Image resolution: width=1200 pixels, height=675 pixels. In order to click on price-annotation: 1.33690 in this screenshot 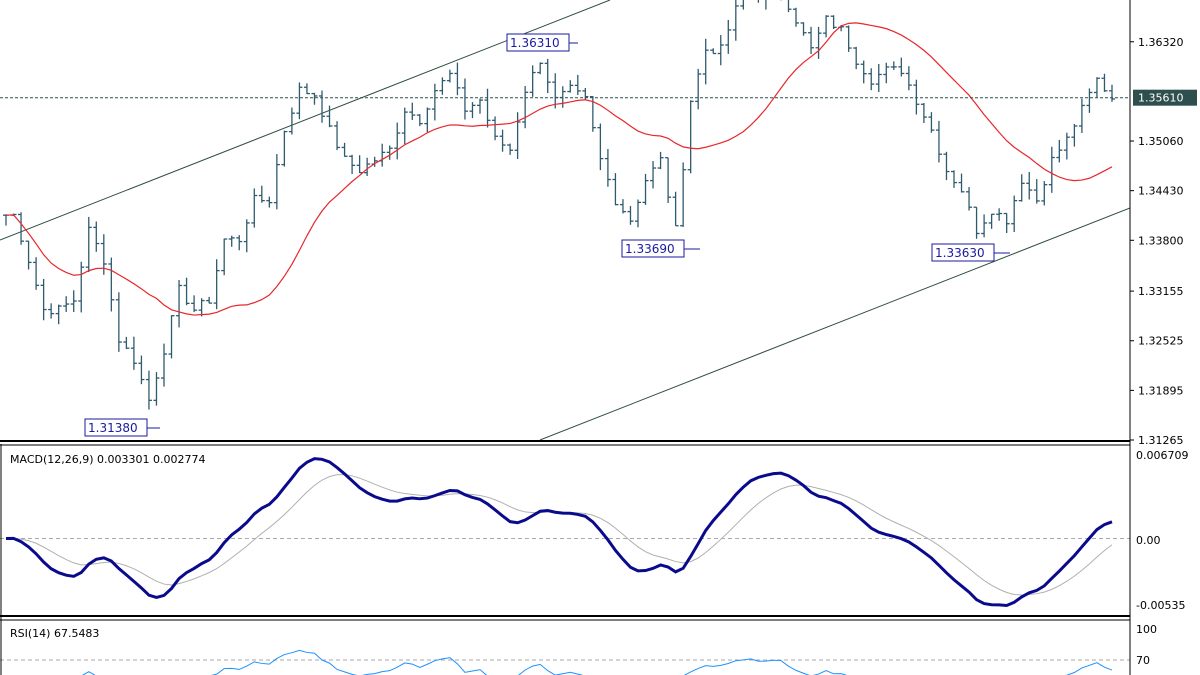, I will do `click(653, 248)`.